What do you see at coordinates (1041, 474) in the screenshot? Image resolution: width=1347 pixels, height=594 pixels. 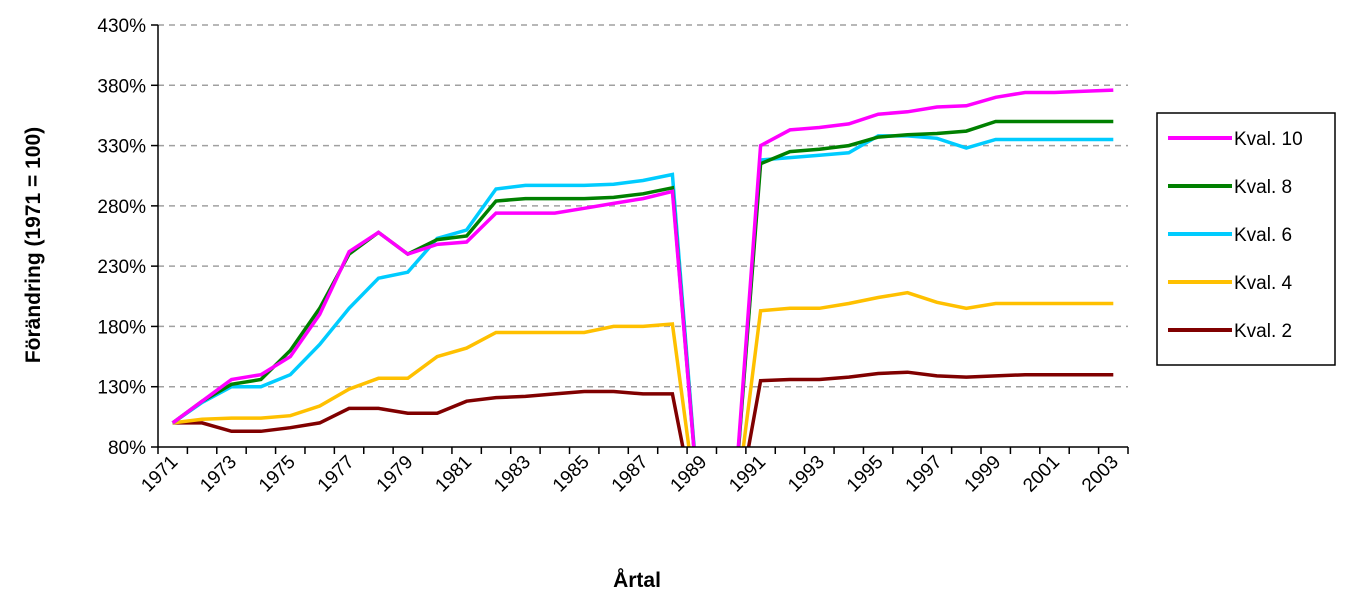 I see `x-tick-label: 2001` at bounding box center [1041, 474].